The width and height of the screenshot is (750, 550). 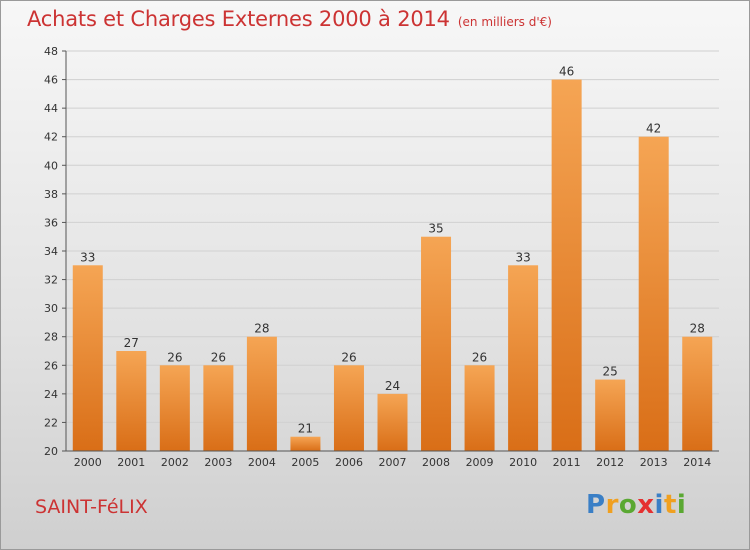 I want to click on y-tick-label: 28, so click(x=51, y=337).